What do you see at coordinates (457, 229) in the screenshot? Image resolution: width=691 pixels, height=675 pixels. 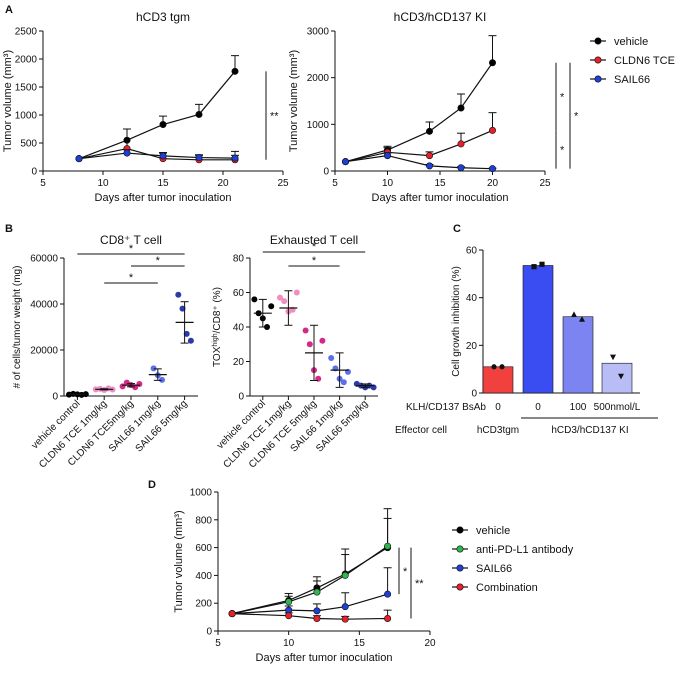 I see `panel-label-c: C` at bounding box center [457, 229].